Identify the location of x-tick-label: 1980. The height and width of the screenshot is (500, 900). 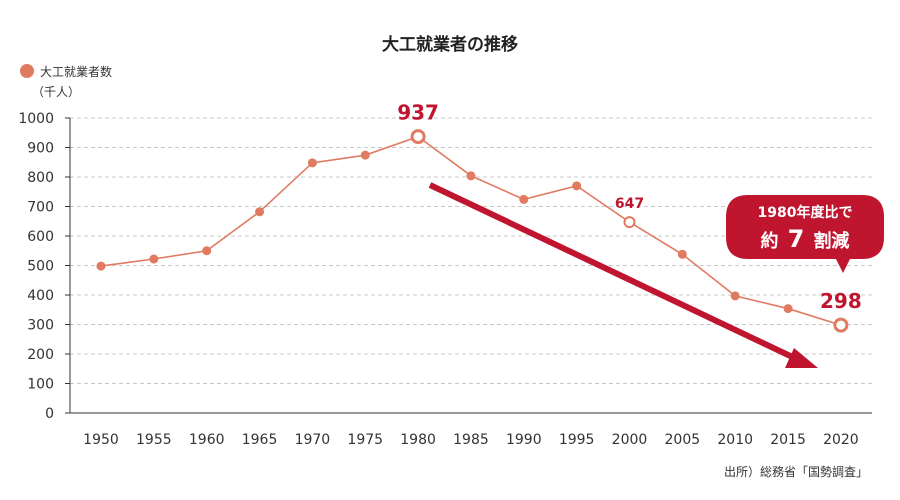
(418, 440).